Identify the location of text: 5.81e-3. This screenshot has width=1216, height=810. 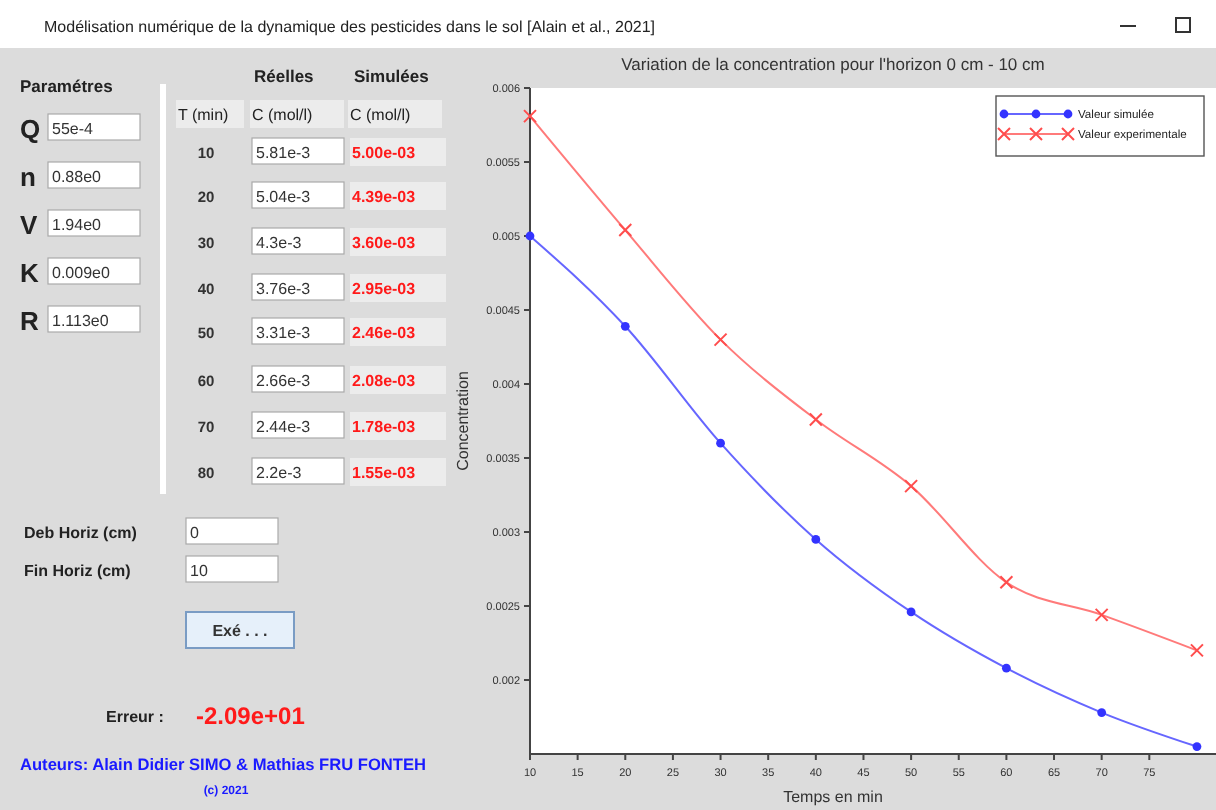
(283, 153).